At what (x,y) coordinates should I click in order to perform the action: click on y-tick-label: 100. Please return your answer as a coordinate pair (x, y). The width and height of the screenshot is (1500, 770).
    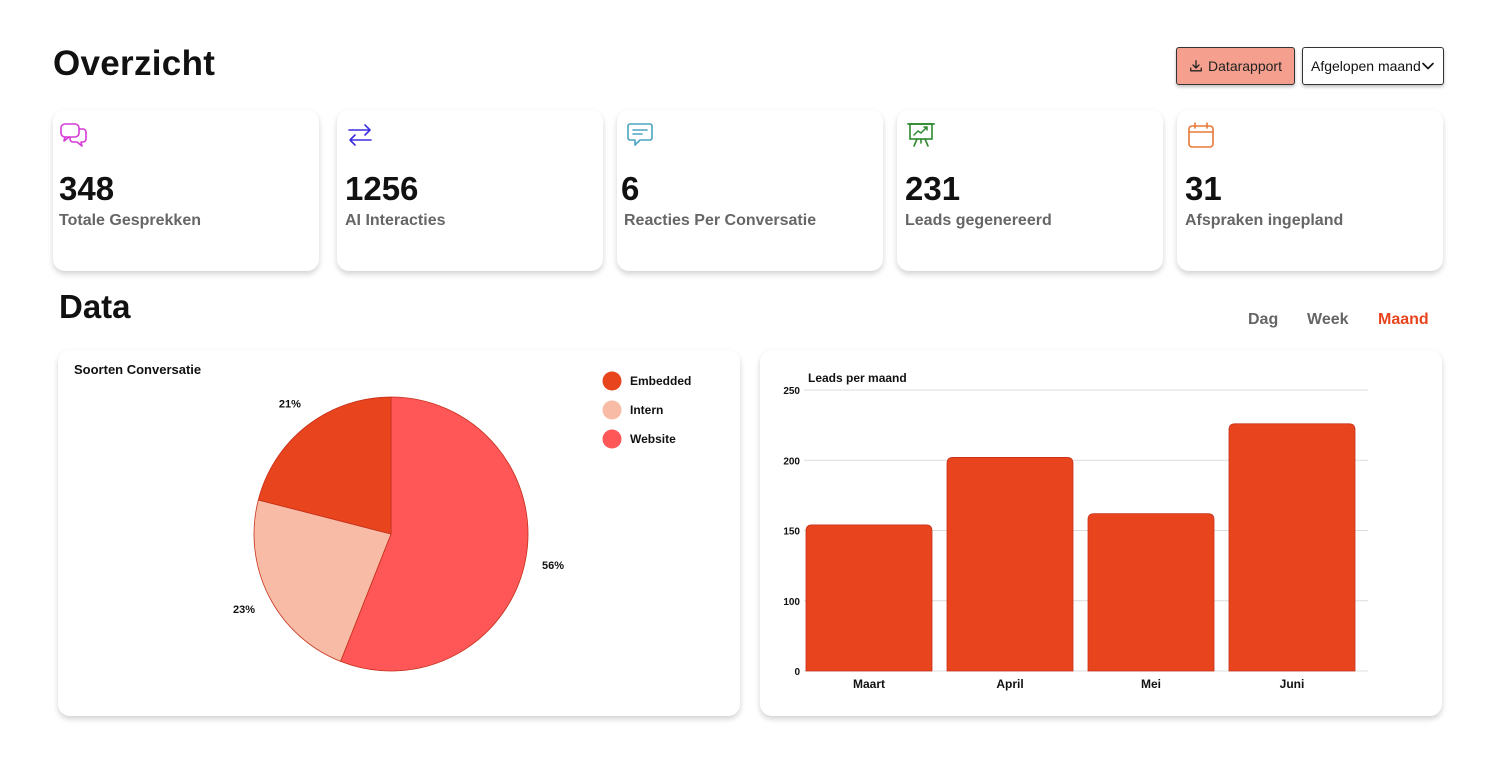
    Looking at the image, I should click on (791, 602).